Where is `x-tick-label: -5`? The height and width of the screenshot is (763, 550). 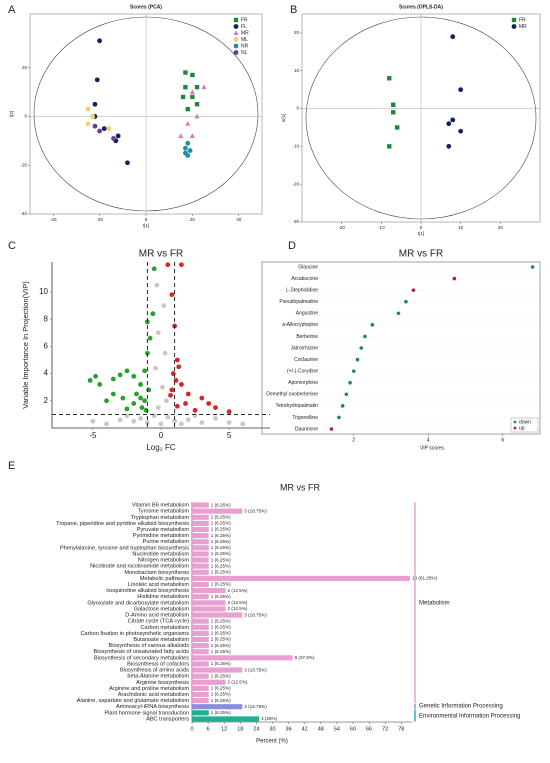
x-tick-label: -5 is located at coordinates (93, 435).